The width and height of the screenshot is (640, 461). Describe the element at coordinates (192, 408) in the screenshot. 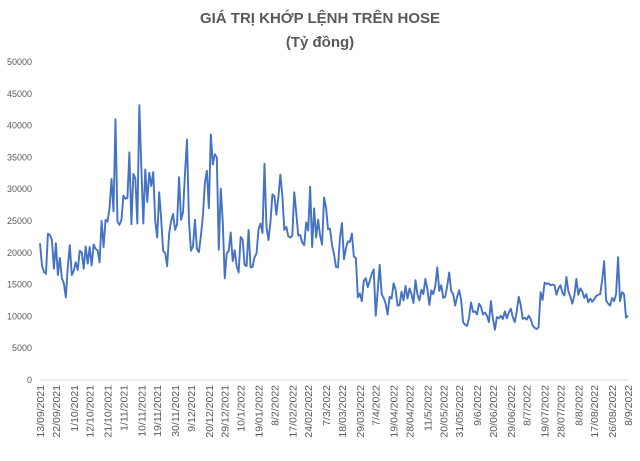

I see `x-tick-label: 9/12/2021` at that location.